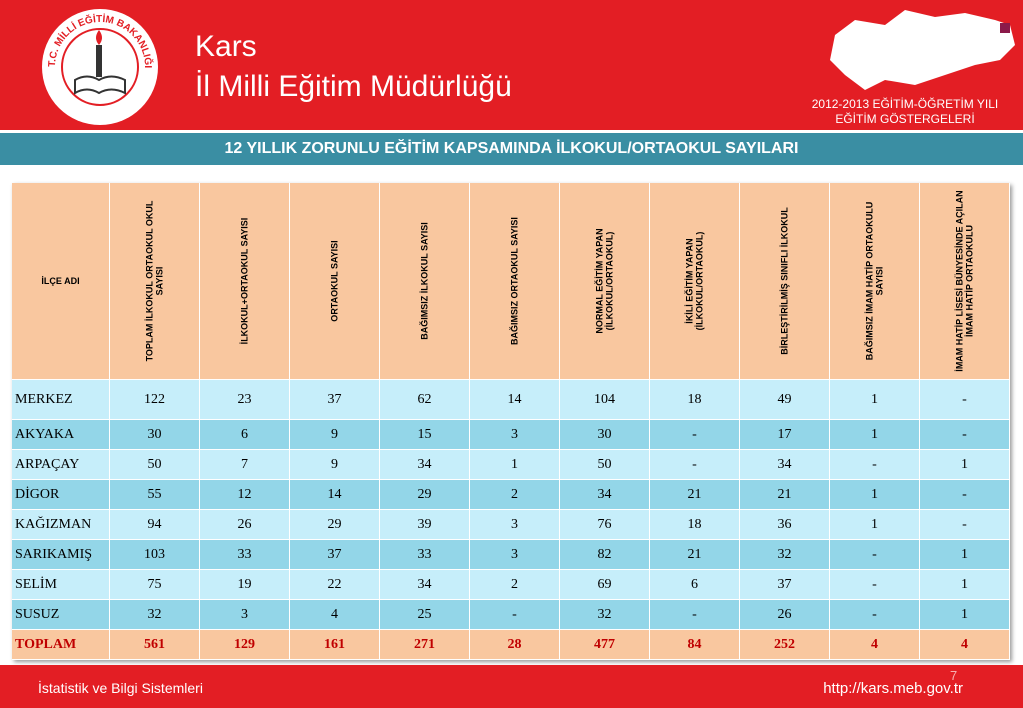  What do you see at coordinates (100, 67) in the screenshot?
I see `logo: T.C. MİLLİ EĞİTİM BAKANLIĞI` at bounding box center [100, 67].